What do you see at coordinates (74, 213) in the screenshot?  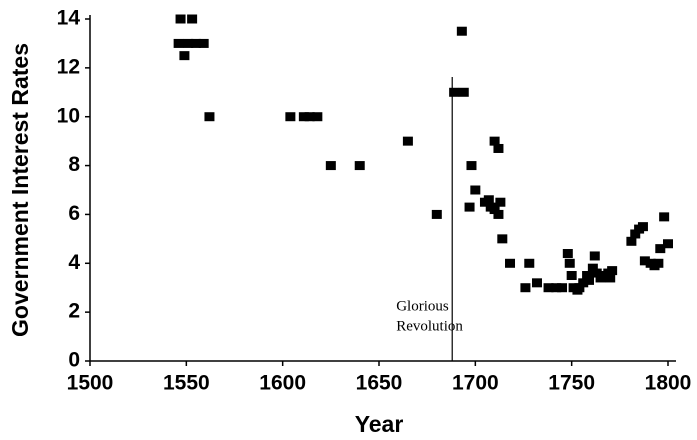 I see `y-tick-label: 6` at bounding box center [74, 213].